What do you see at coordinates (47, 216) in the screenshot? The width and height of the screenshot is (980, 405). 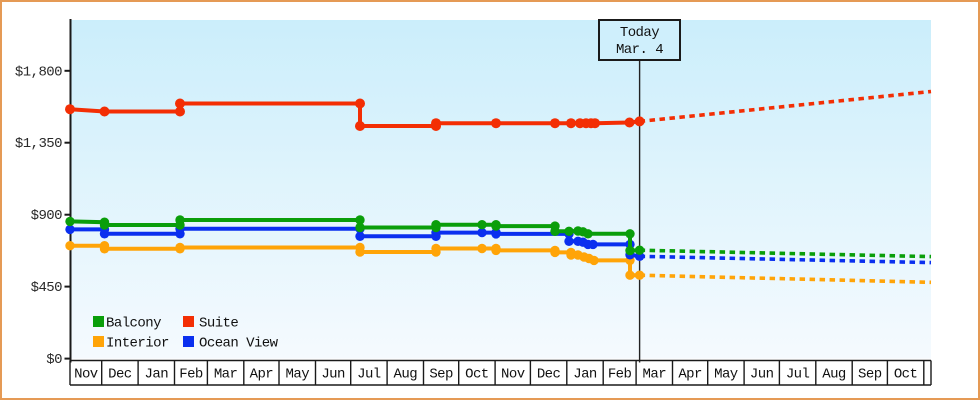 I see `svg-text: $900` at bounding box center [47, 216].